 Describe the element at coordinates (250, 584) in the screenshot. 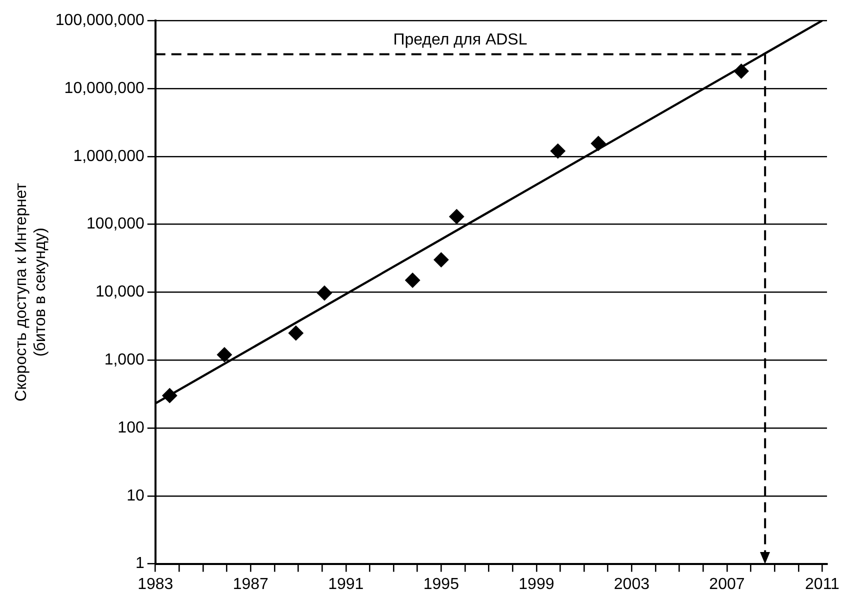

I see `x-tick-label: 1987` at that location.